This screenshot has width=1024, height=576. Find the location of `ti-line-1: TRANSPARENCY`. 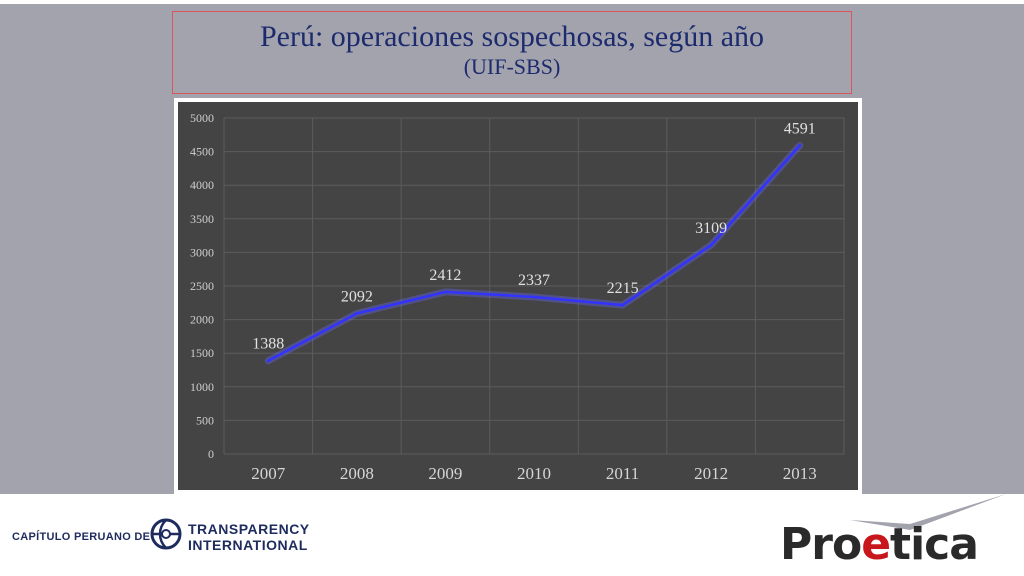

ti-line-1: TRANSPARENCY is located at coordinates (249, 529).